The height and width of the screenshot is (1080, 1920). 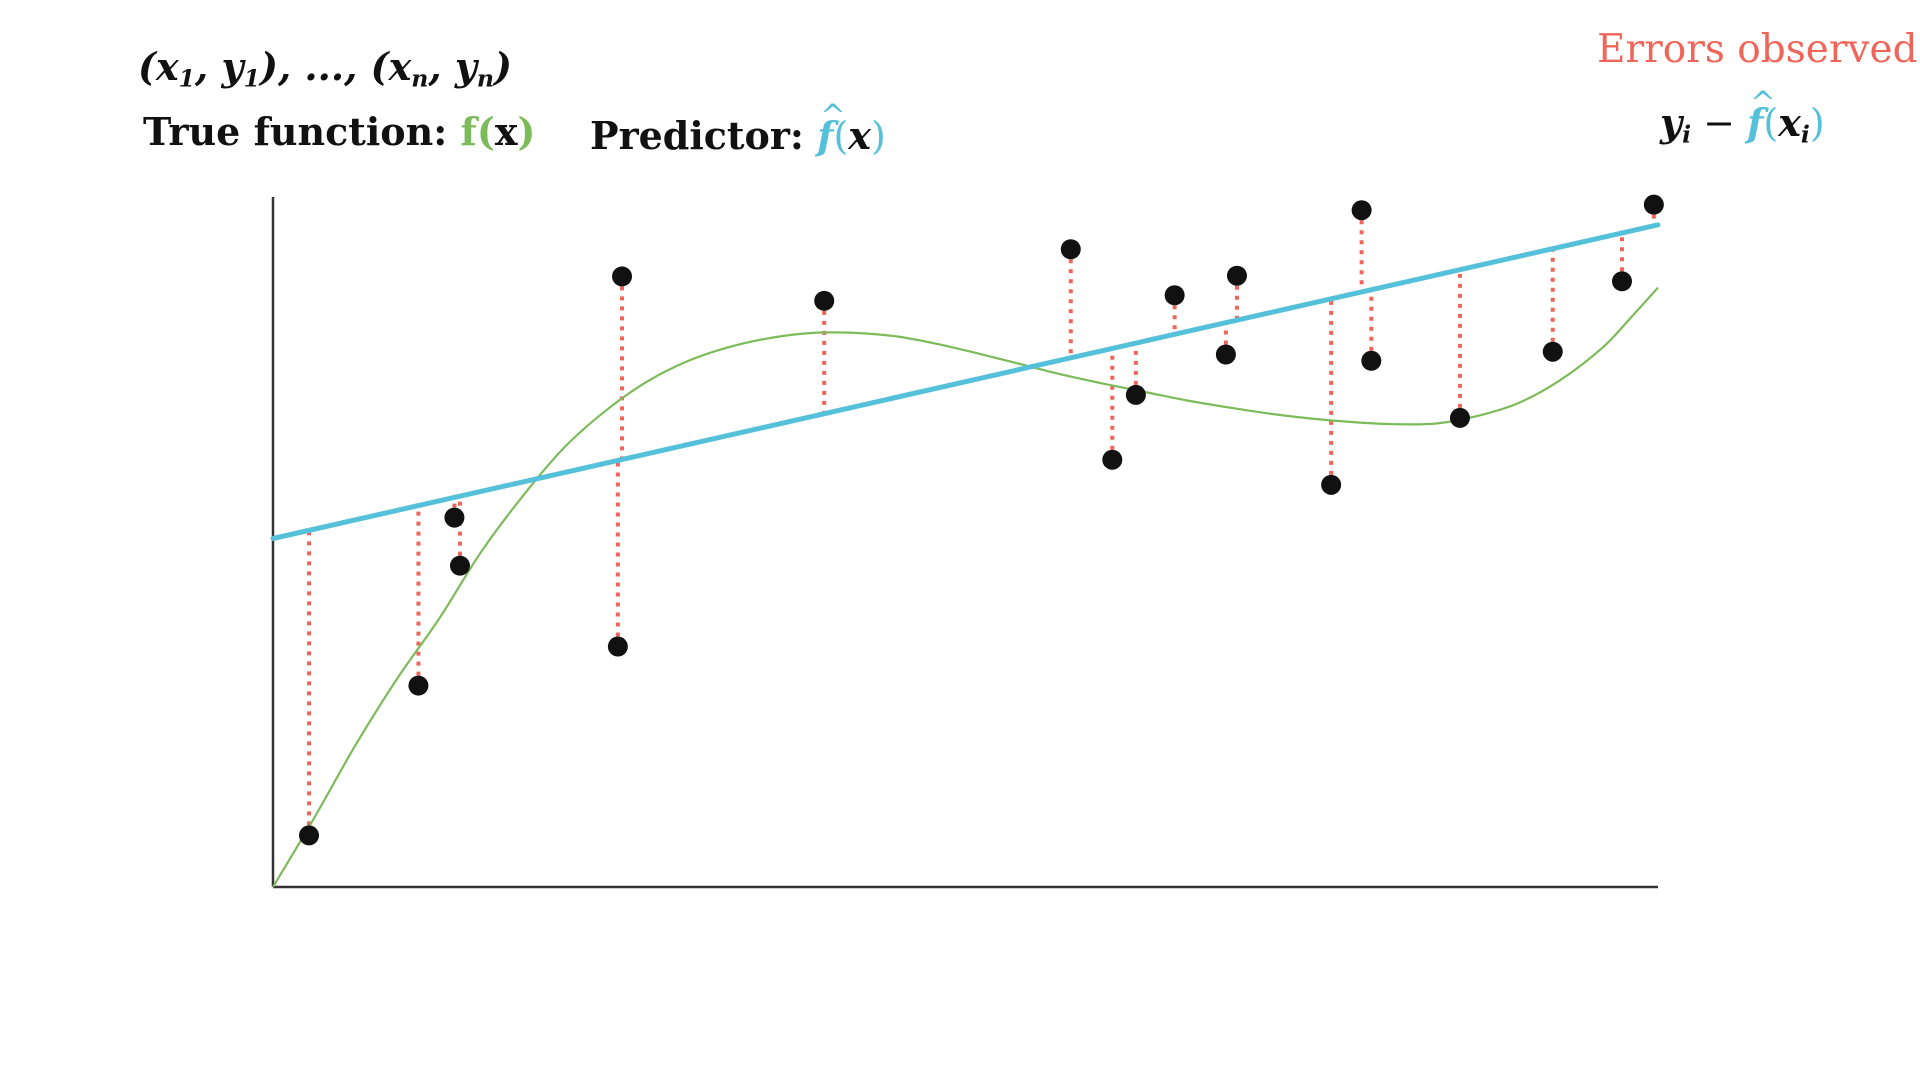 I want to click on true-function-label: True function: f(x), so click(x=339, y=132).